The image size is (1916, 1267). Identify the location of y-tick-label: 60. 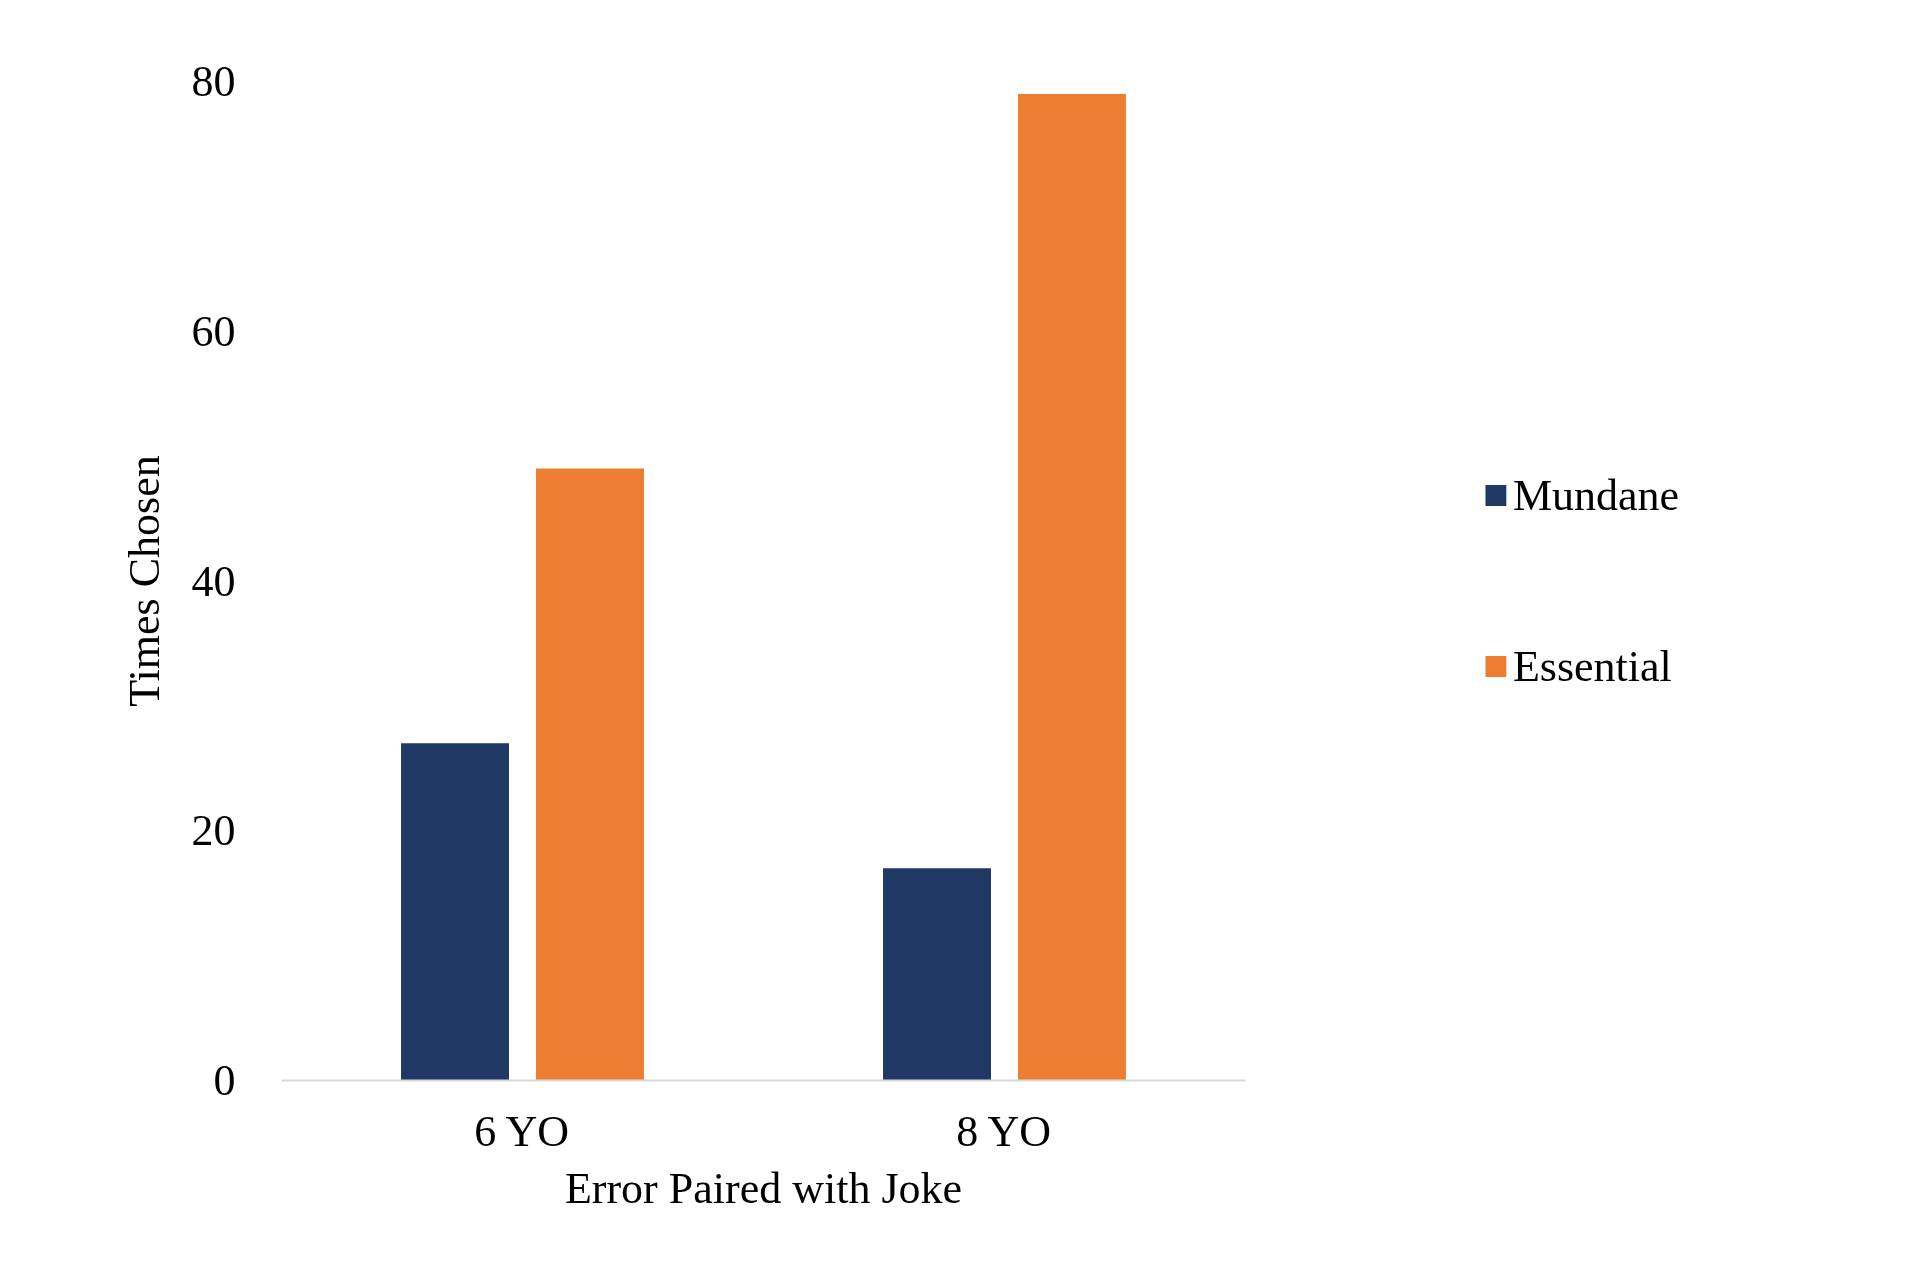
(213, 331).